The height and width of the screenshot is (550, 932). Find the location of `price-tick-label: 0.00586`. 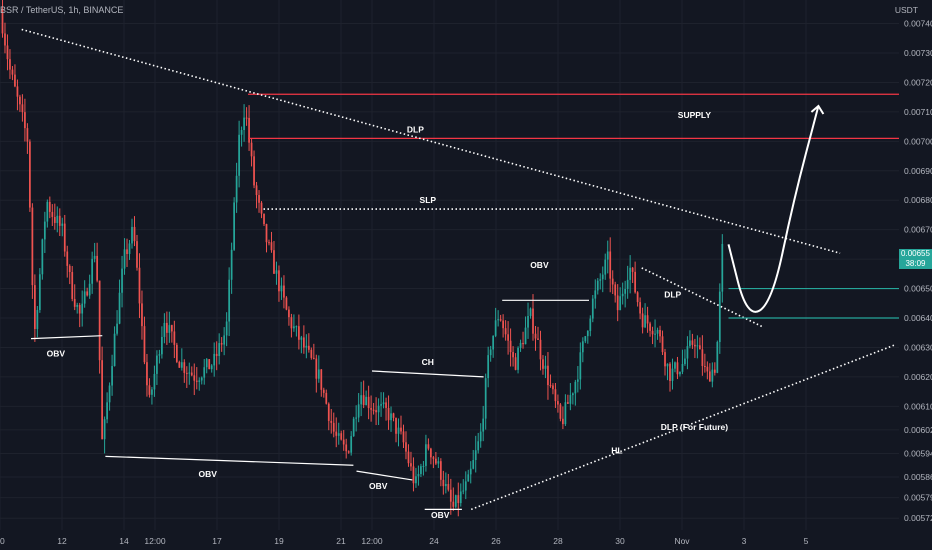

price-tick-label: 0.00586 is located at coordinates (918, 477).